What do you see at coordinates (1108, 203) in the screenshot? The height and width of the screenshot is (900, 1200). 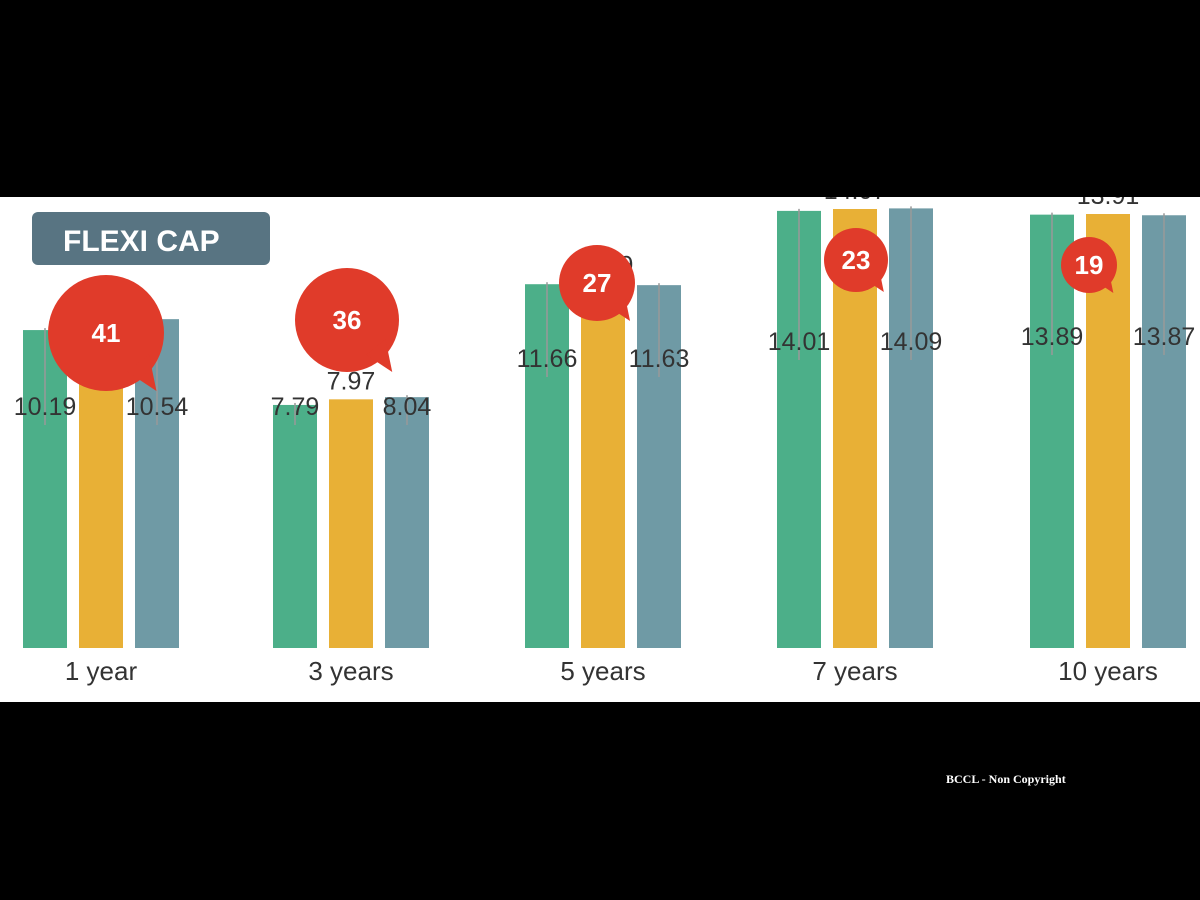 I see `value-label-4-1: 13.91` at bounding box center [1108, 203].